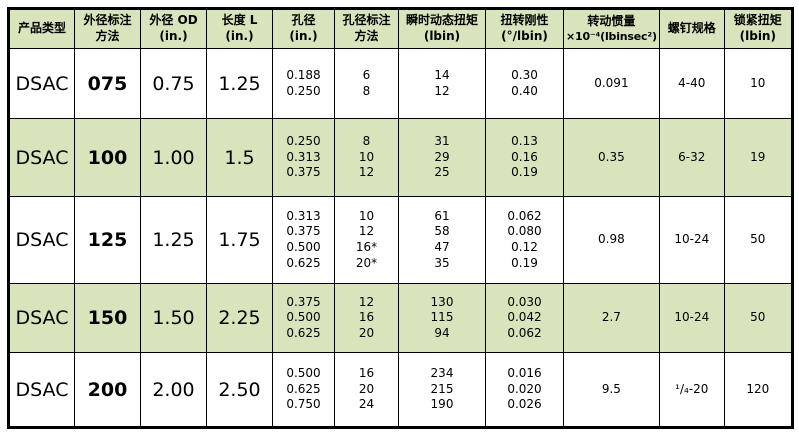 Image resolution: width=799 pixels, height=435 pixels. I want to click on cell-stiffness: 0.016 0.020 0.026, so click(524, 390).